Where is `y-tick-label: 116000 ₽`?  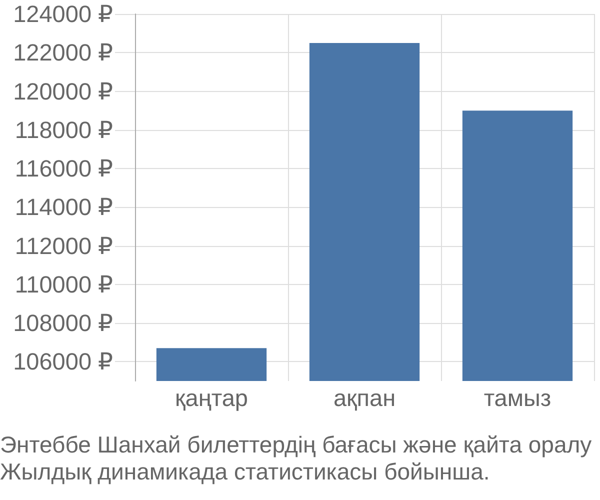 y-tick-label: 116000 ₽ is located at coordinates (64, 169).